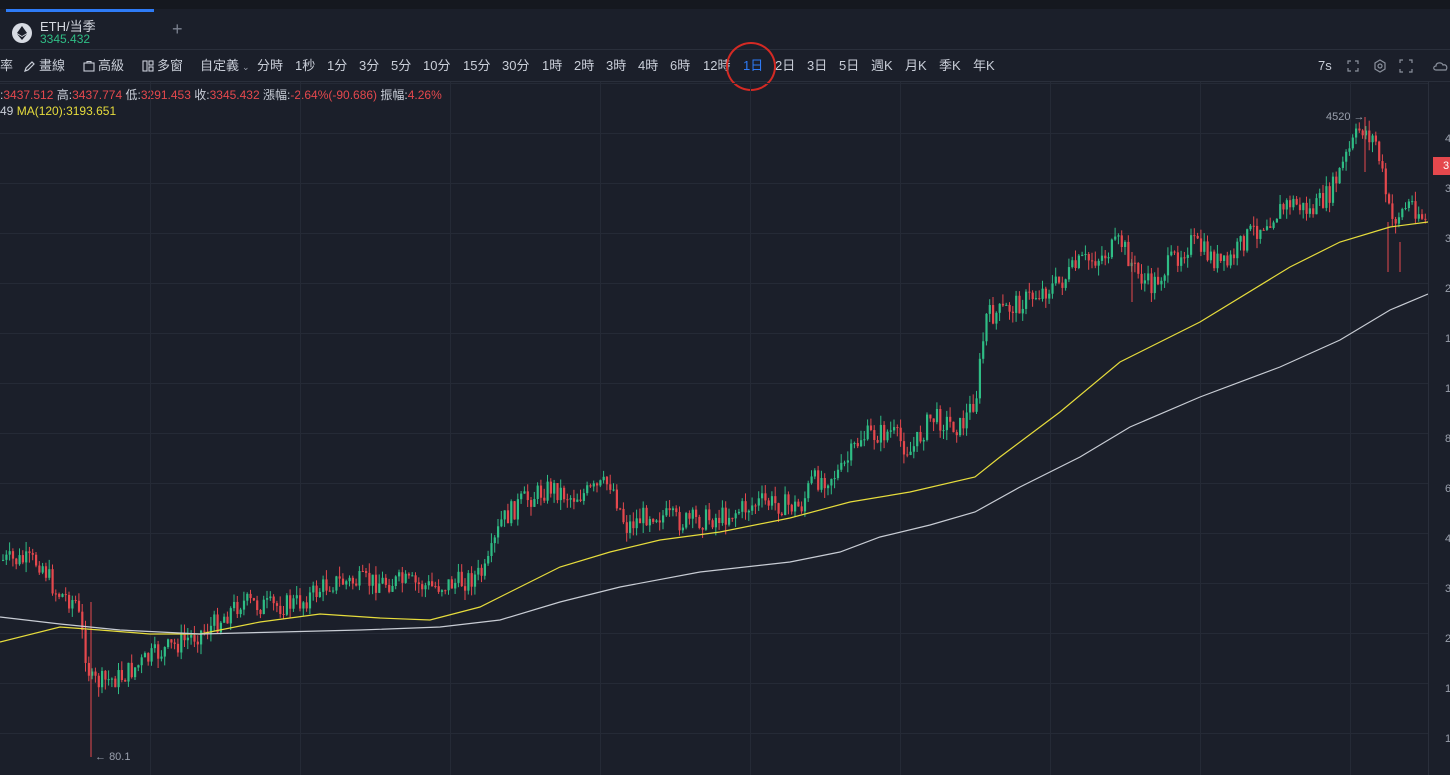  I want to click on interval-quarter: 季K, so click(950, 65).